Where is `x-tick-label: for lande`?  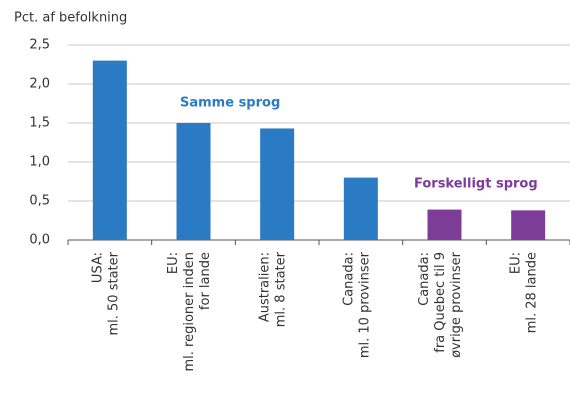
x-tick-label: for lande is located at coordinates (205, 281).